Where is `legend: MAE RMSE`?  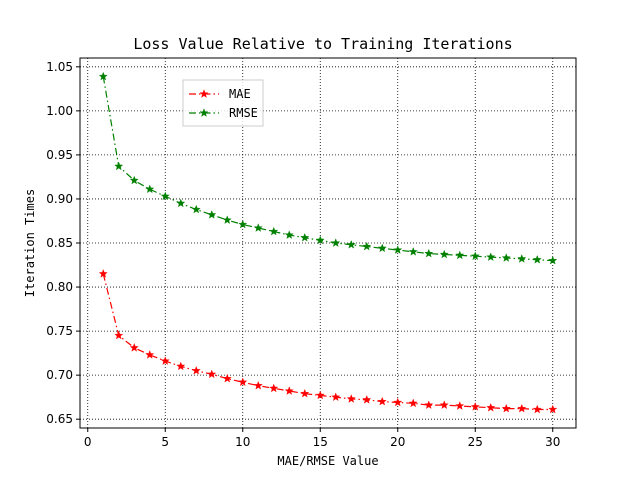
legend: MAE RMSE is located at coordinates (223, 103).